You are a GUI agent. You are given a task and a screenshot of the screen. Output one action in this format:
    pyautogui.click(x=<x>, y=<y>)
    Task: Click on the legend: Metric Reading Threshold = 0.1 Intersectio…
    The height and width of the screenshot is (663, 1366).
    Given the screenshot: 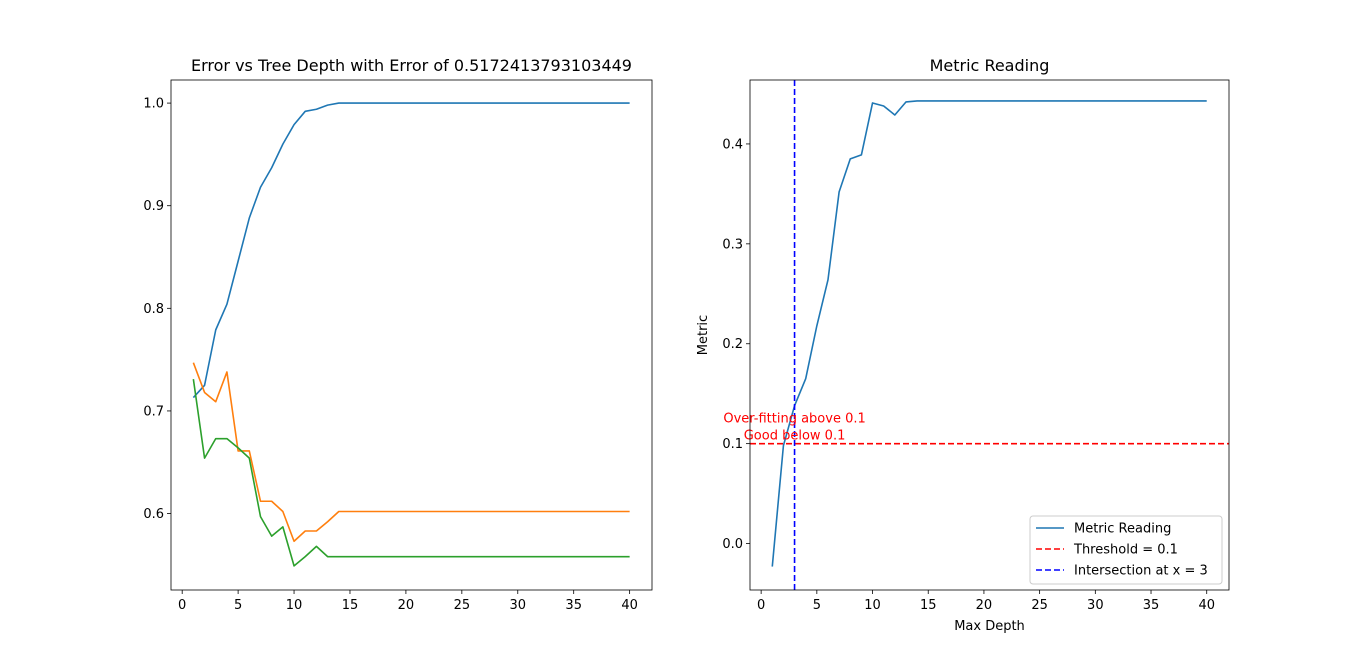 What is the action you would take?
    pyautogui.click(x=1126, y=550)
    